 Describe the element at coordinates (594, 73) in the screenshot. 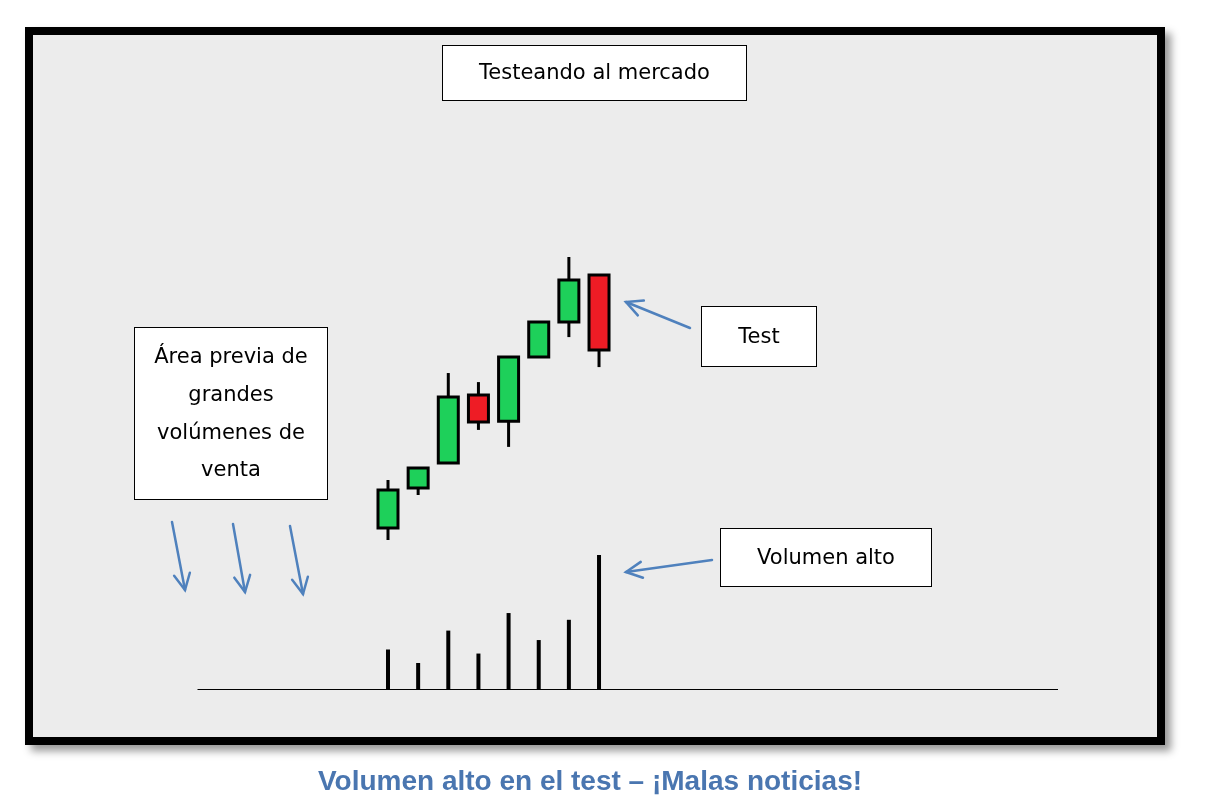

I see `text: Testeando al mercado` at that location.